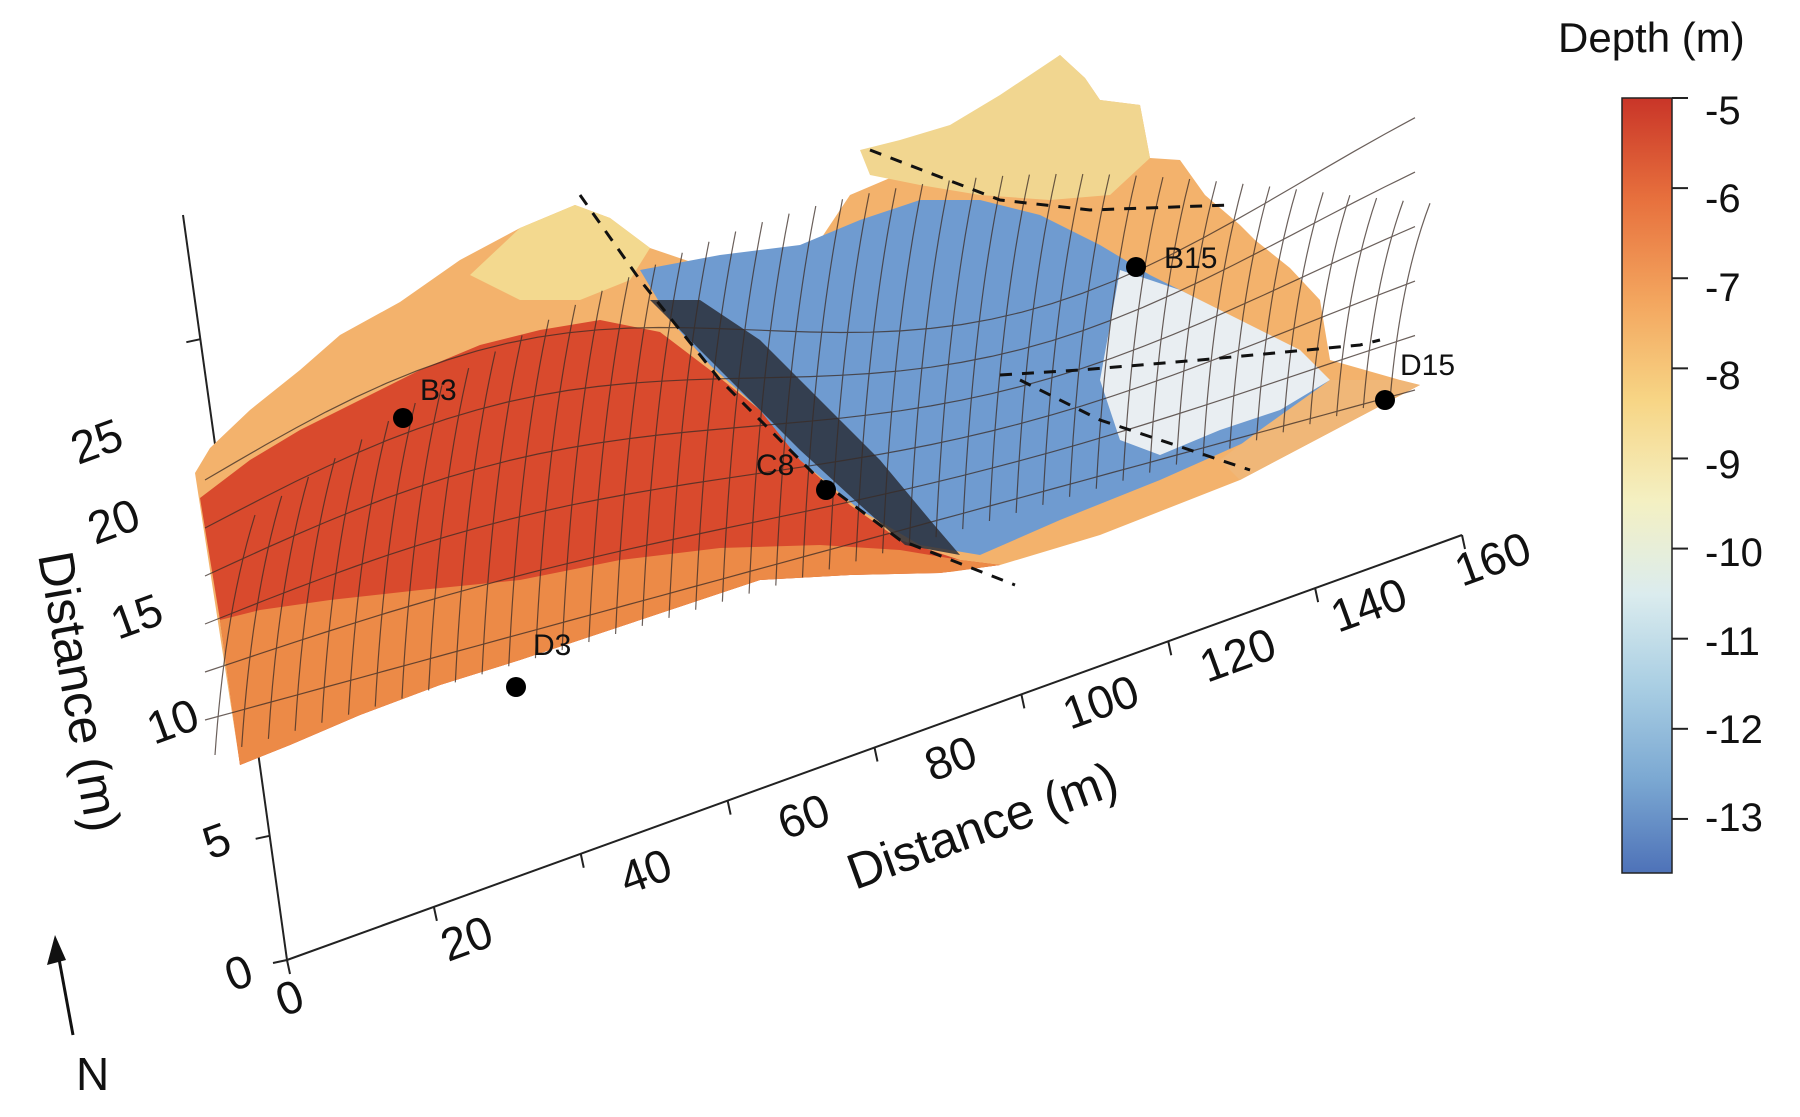 The width and height of the screenshot is (1800, 1117). What do you see at coordinates (1647, 485) in the screenshot?
I see `colorbar-bar` at bounding box center [1647, 485].